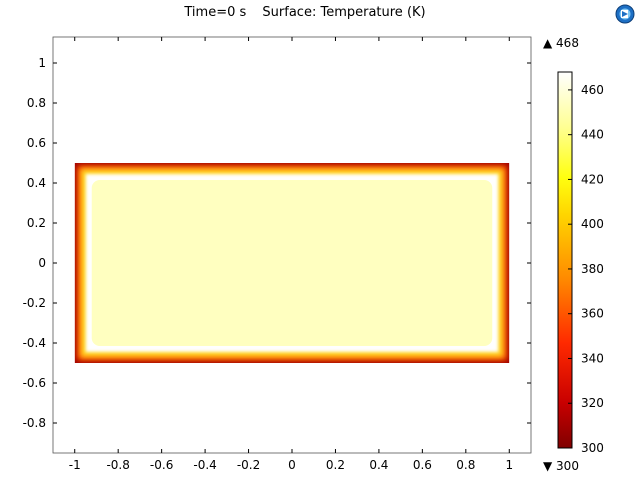  What do you see at coordinates (34, 343) in the screenshot?
I see `y-tick-label: -0.4` at bounding box center [34, 343].